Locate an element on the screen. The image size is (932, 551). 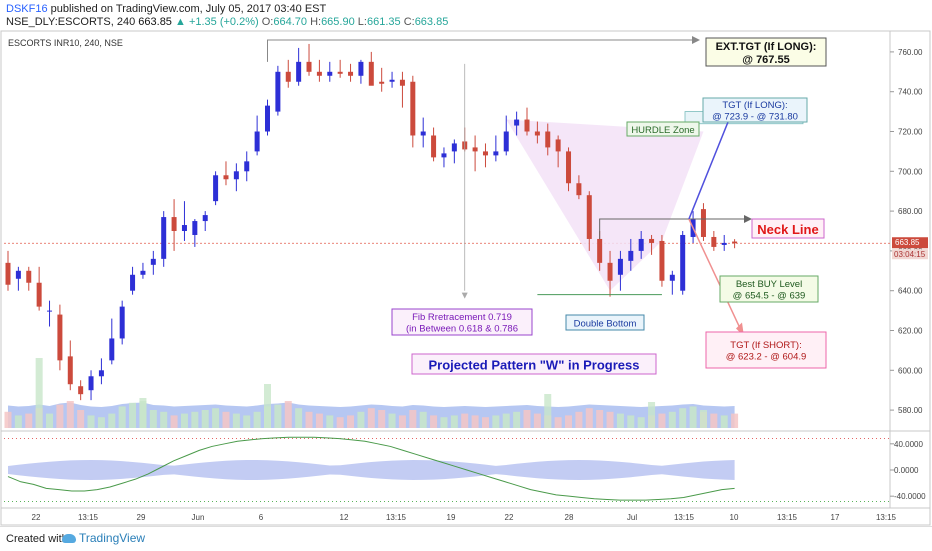
long-target-text: @ 723.9 - @ 731.80 is located at coordinates (755, 117).